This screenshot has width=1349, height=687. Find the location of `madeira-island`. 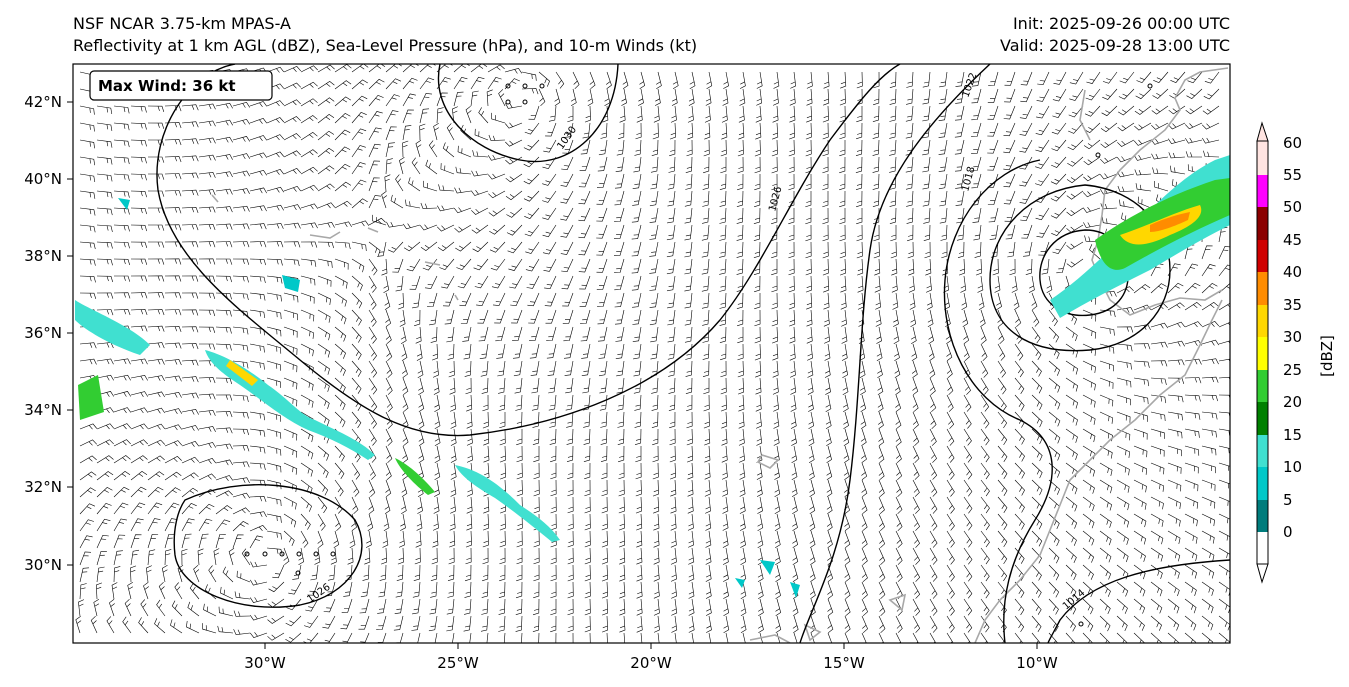

madeira-island is located at coordinates (768, 461).